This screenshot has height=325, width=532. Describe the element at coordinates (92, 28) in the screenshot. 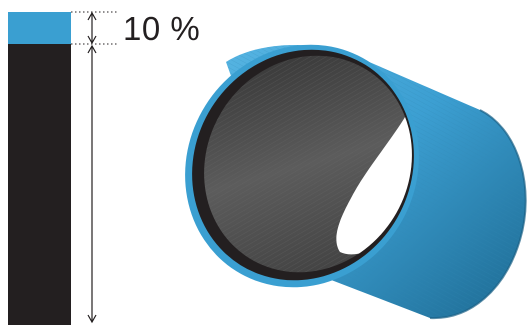

I see `layer-dimension-arrow` at that location.